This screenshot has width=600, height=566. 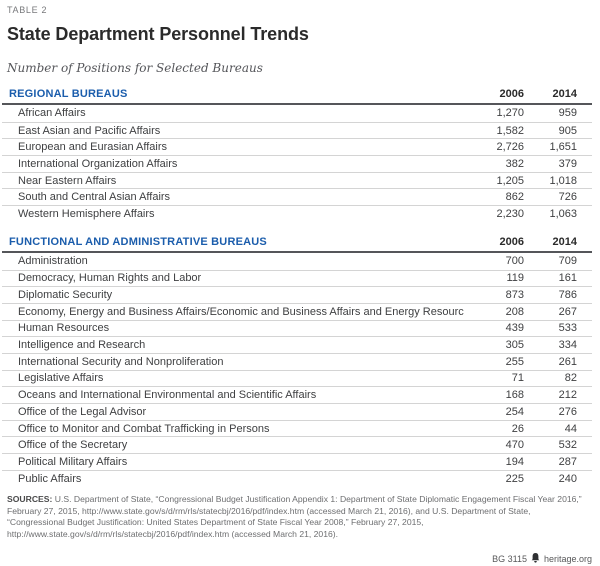 I want to click on value-2014: 959, so click(x=567, y=113).